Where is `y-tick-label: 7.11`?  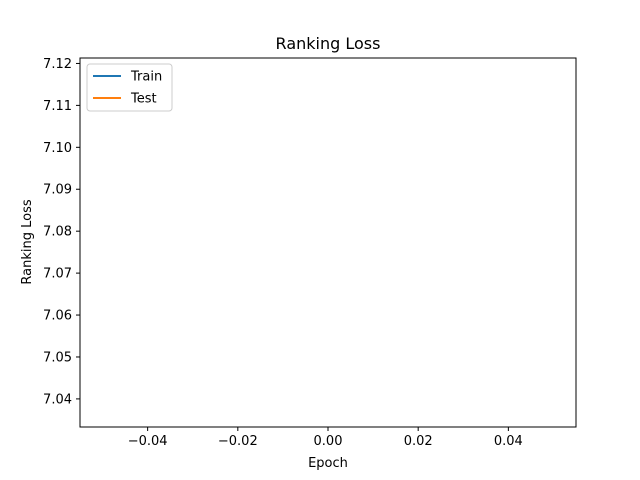 y-tick-label: 7.11 is located at coordinates (57, 106).